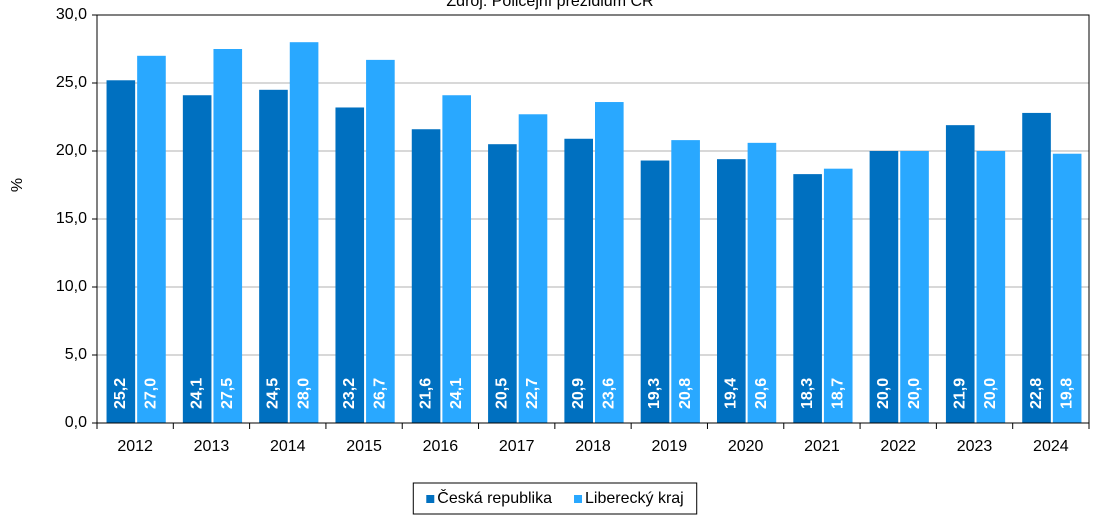  Describe the element at coordinates (549, 5) in the screenshot. I see `chart-title: Zdroj: Policejní prezidium ČR` at that location.